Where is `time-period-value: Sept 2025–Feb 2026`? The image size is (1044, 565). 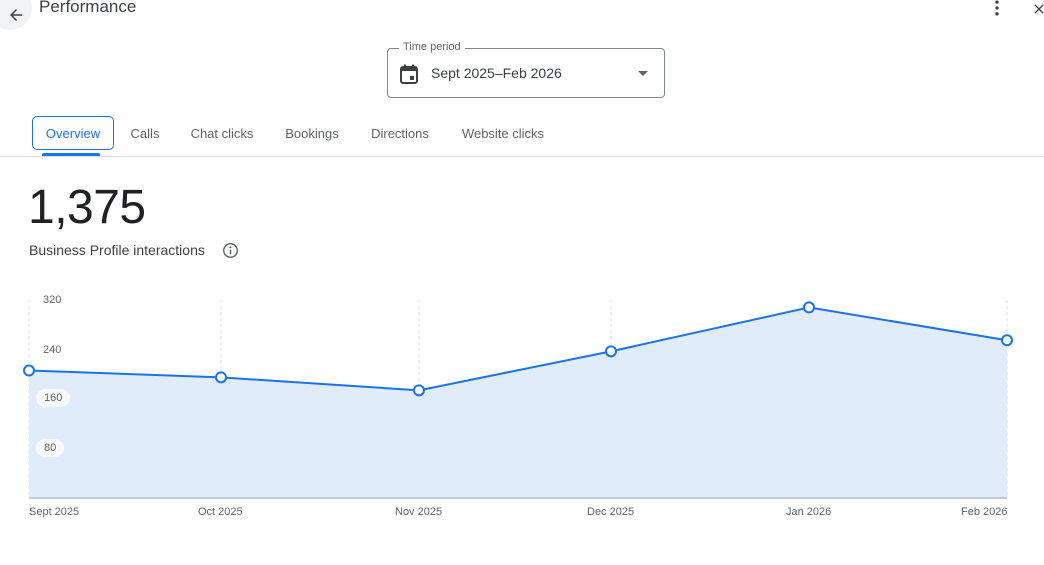
time-period-value: Sept 2025–Feb 2026 is located at coordinates (496, 73).